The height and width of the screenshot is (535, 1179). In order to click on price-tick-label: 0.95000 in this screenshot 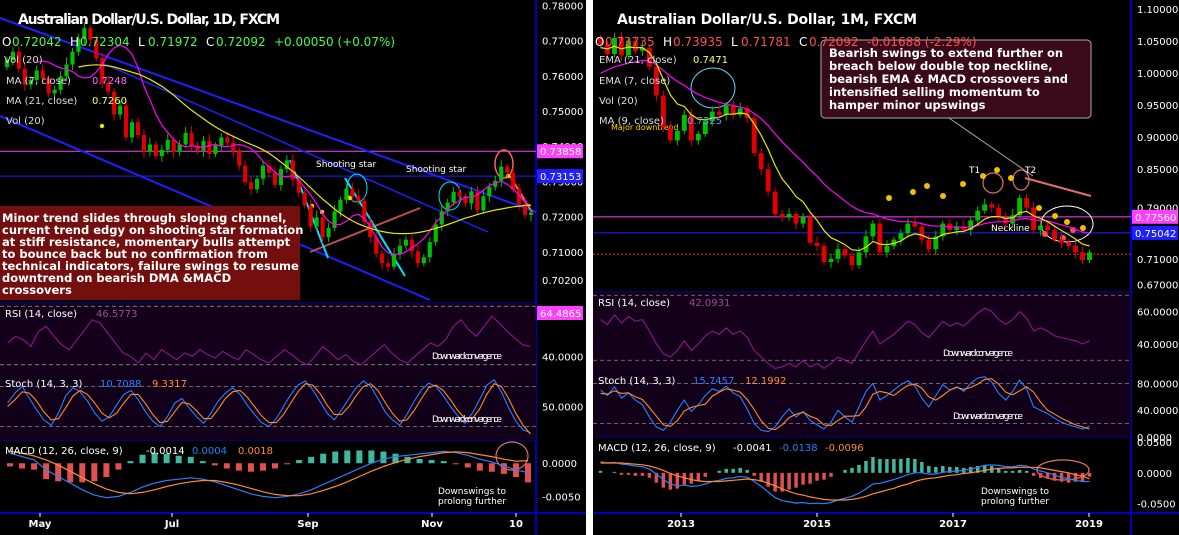, I will do `click(1157, 106)`.